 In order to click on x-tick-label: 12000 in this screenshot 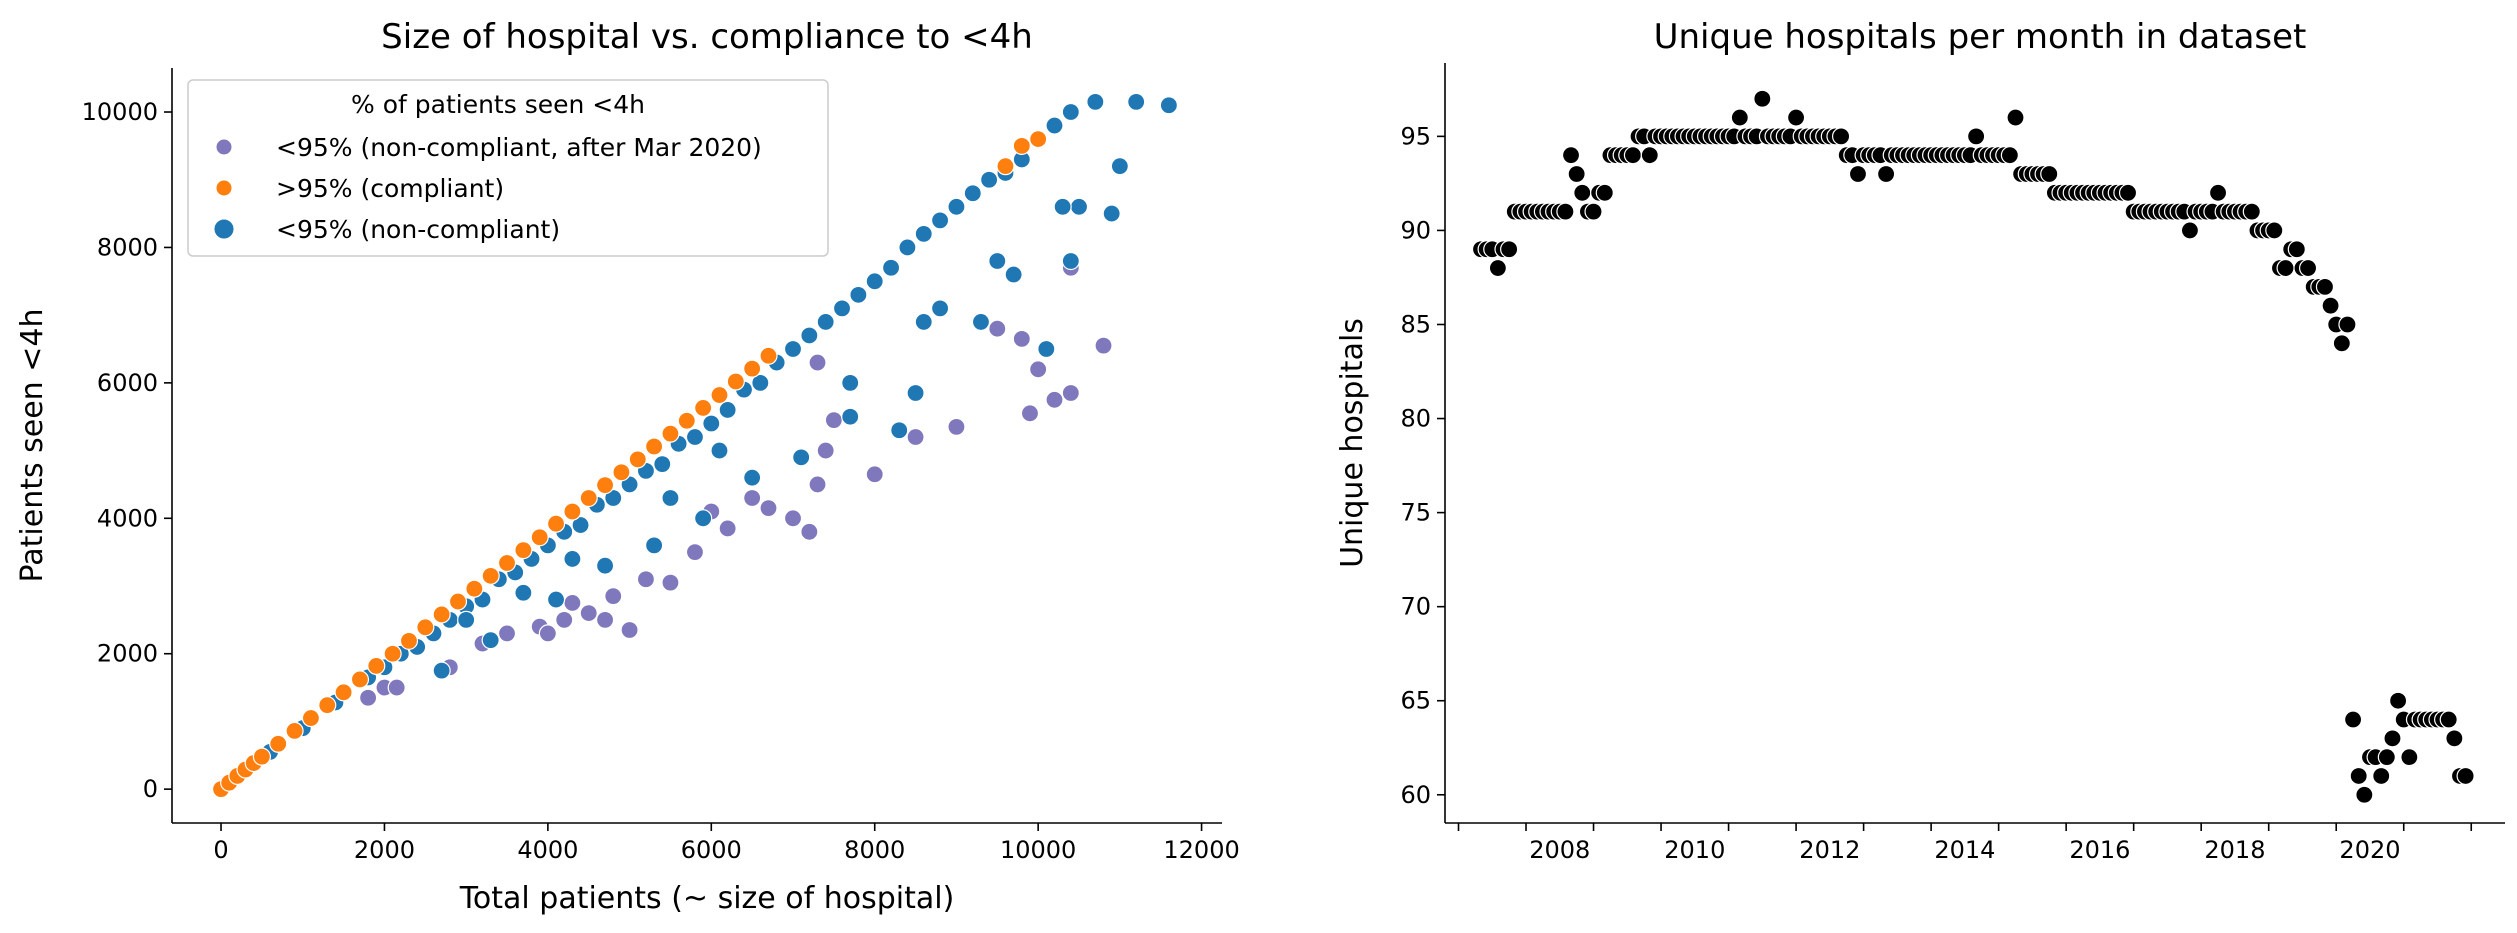, I will do `click(1201, 850)`.